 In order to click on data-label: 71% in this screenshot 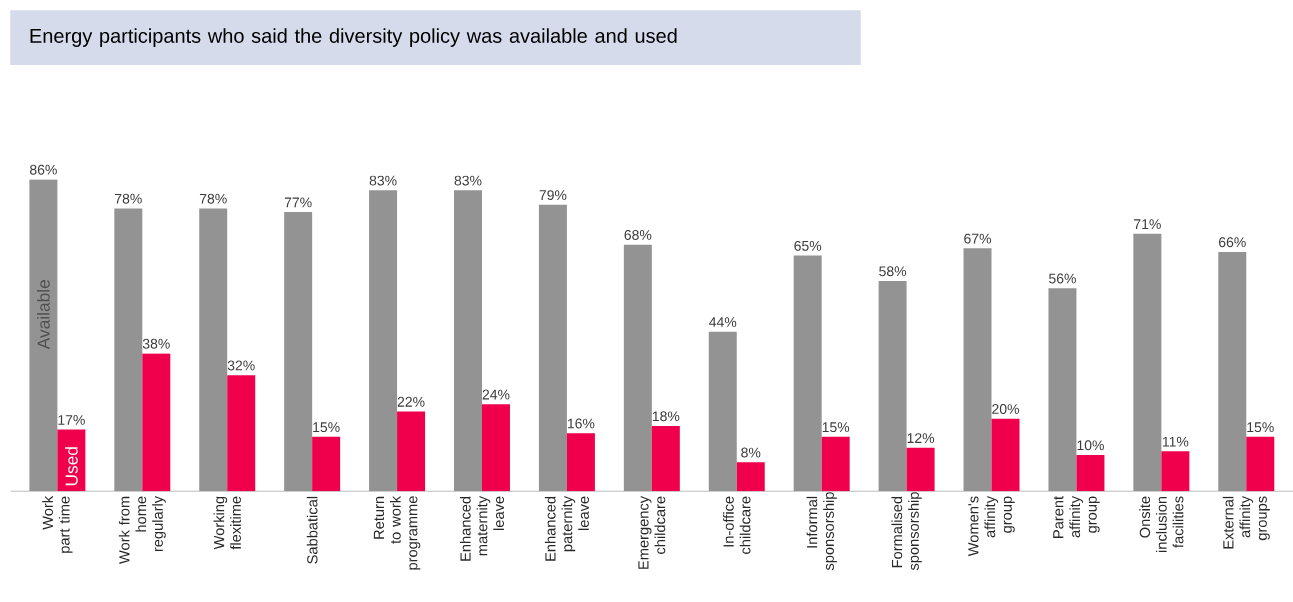, I will do `click(1147, 224)`.